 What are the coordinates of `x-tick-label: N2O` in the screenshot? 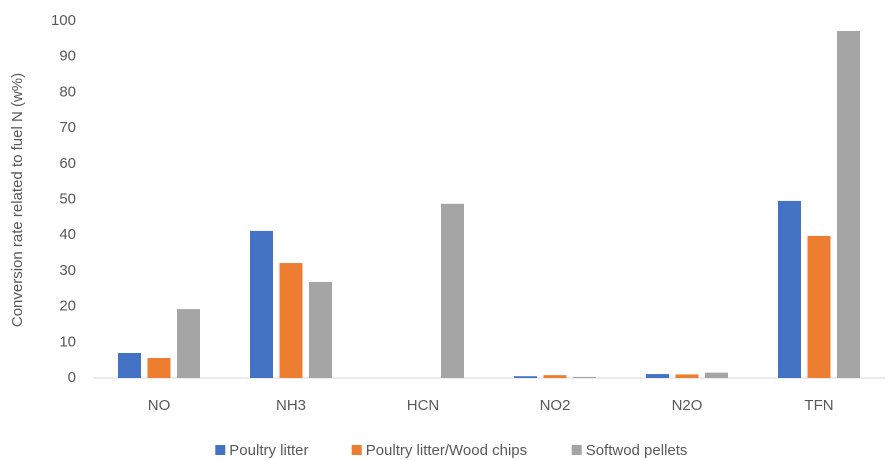 It's located at (687, 405).